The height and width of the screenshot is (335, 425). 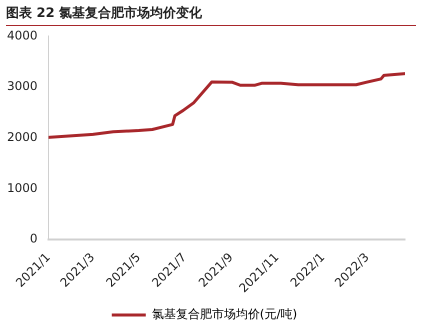 What do you see at coordinates (22, 137) in the screenshot?
I see `y-tick-label: 2000` at bounding box center [22, 137].